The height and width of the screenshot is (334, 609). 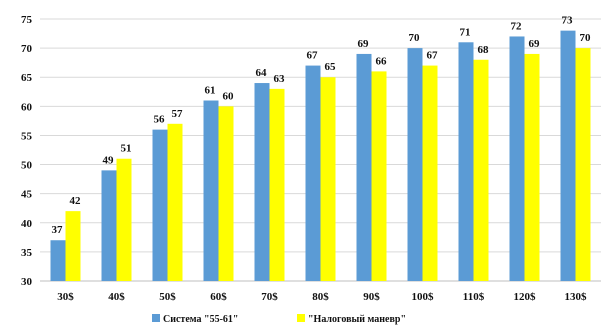 What do you see at coordinates (576, 297) in the screenshot?
I see `x-tick-label: 130$` at bounding box center [576, 297].